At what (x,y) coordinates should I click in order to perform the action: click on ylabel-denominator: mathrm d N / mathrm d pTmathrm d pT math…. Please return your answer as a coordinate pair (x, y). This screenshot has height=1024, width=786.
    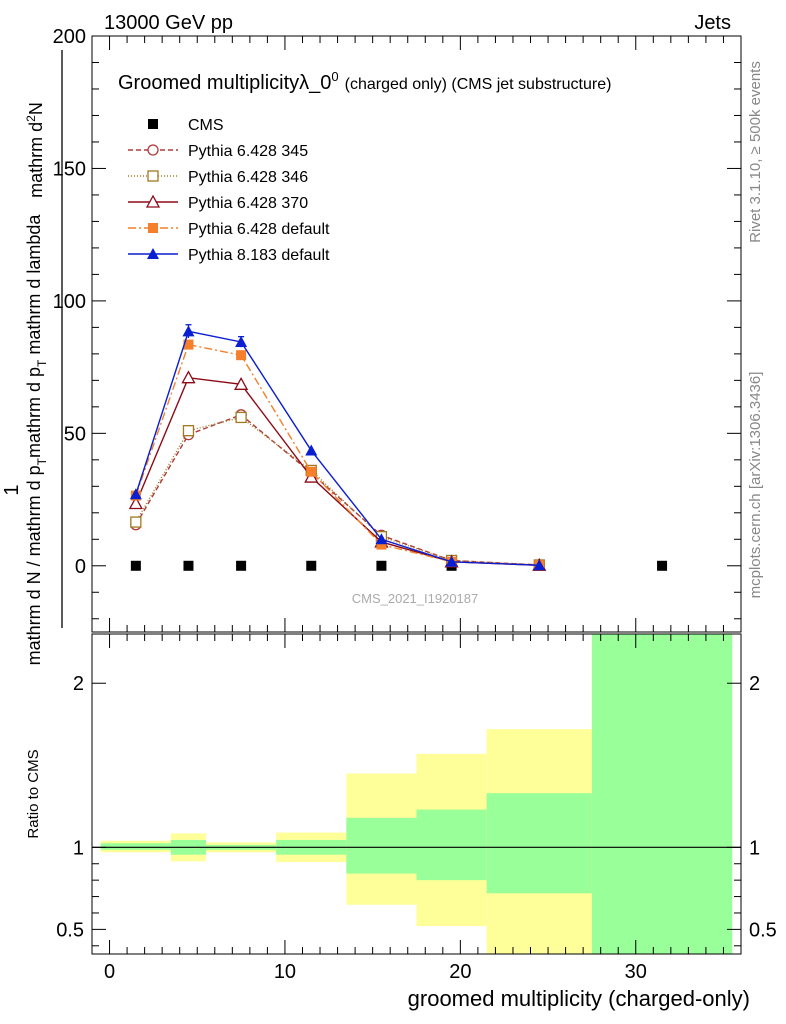
    Looking at the image, I should click on (36, 440).